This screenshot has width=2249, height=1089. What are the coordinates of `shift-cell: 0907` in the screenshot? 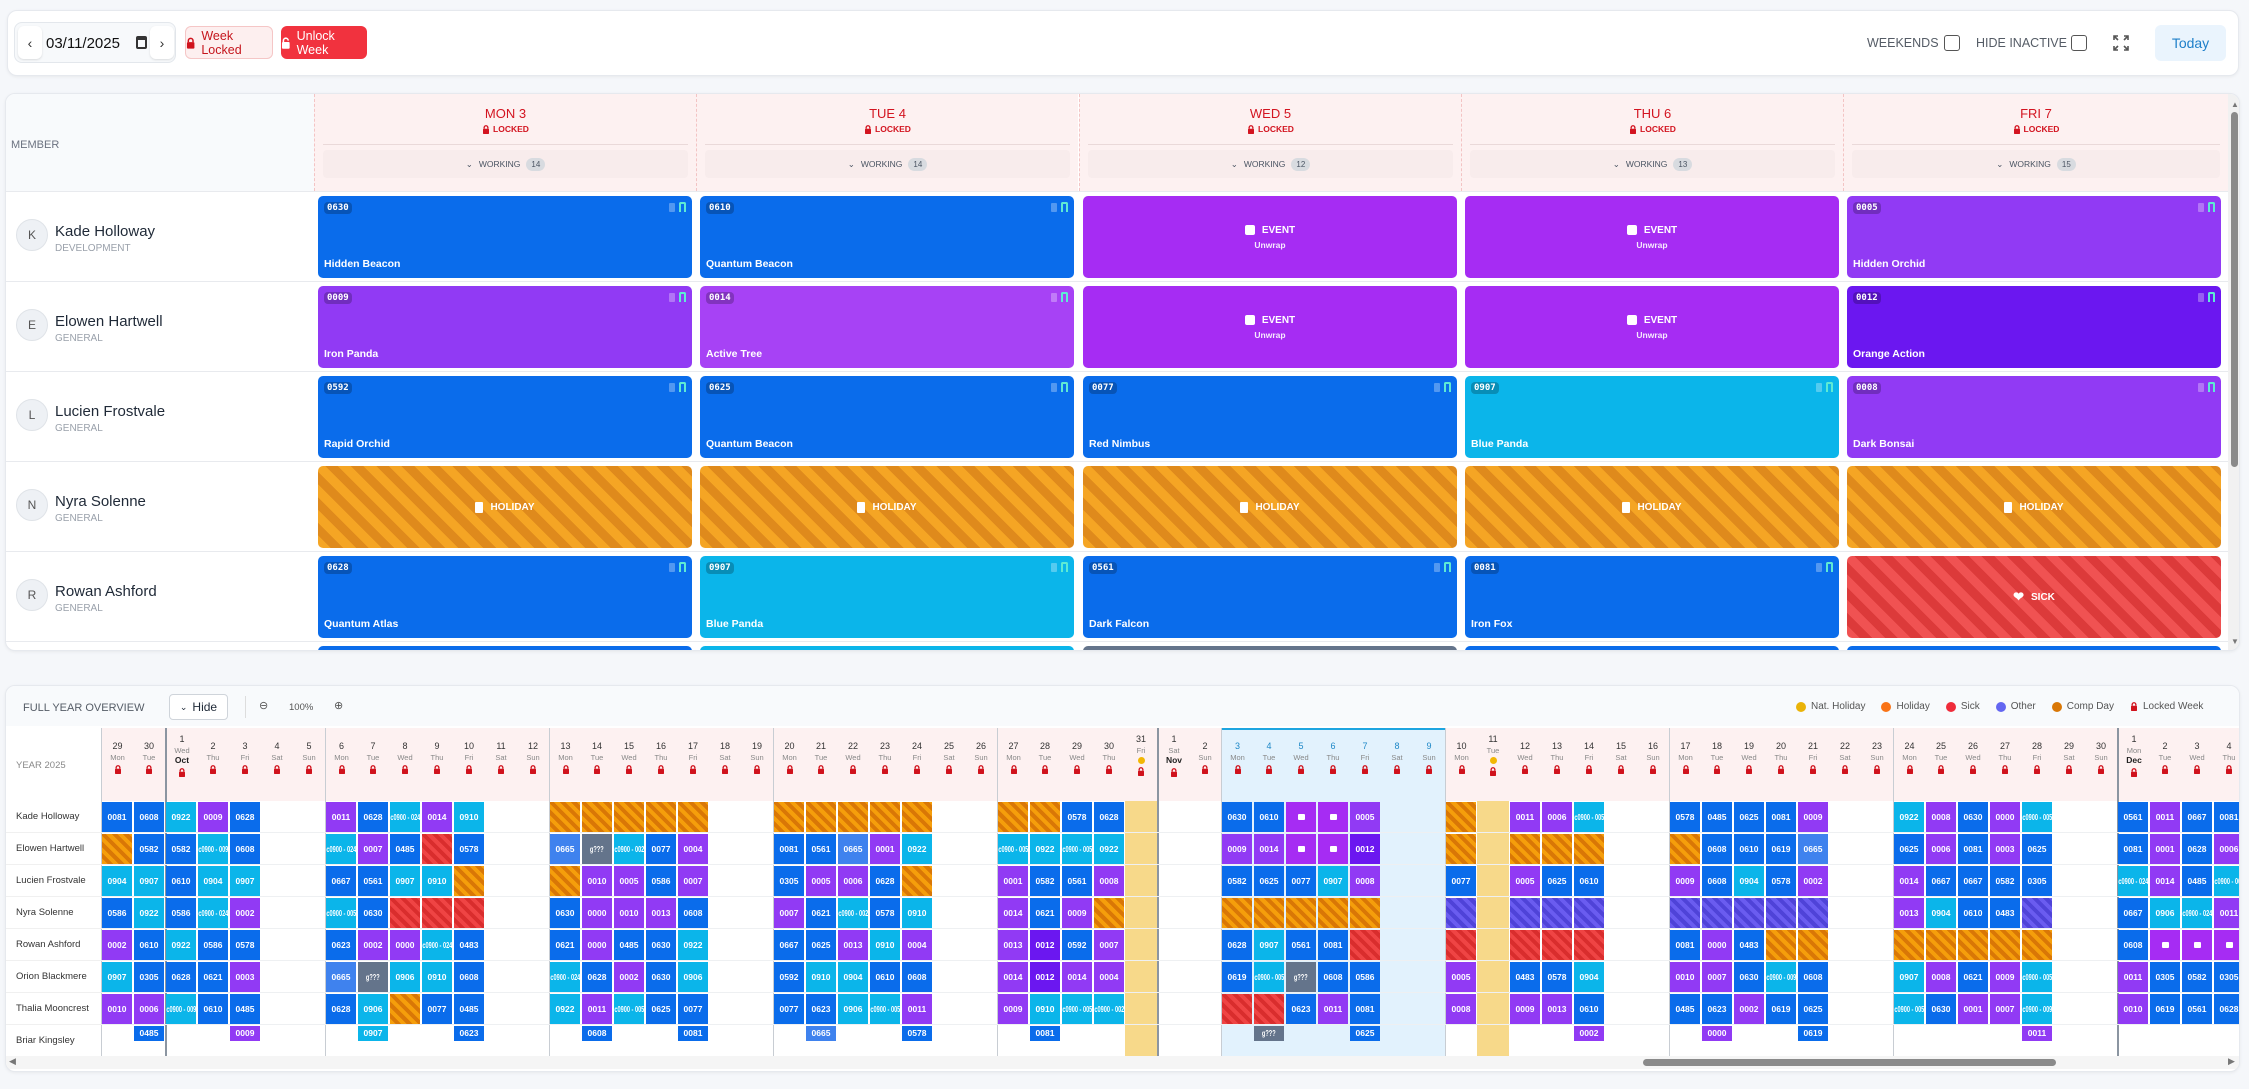 It's located at (149, 881).